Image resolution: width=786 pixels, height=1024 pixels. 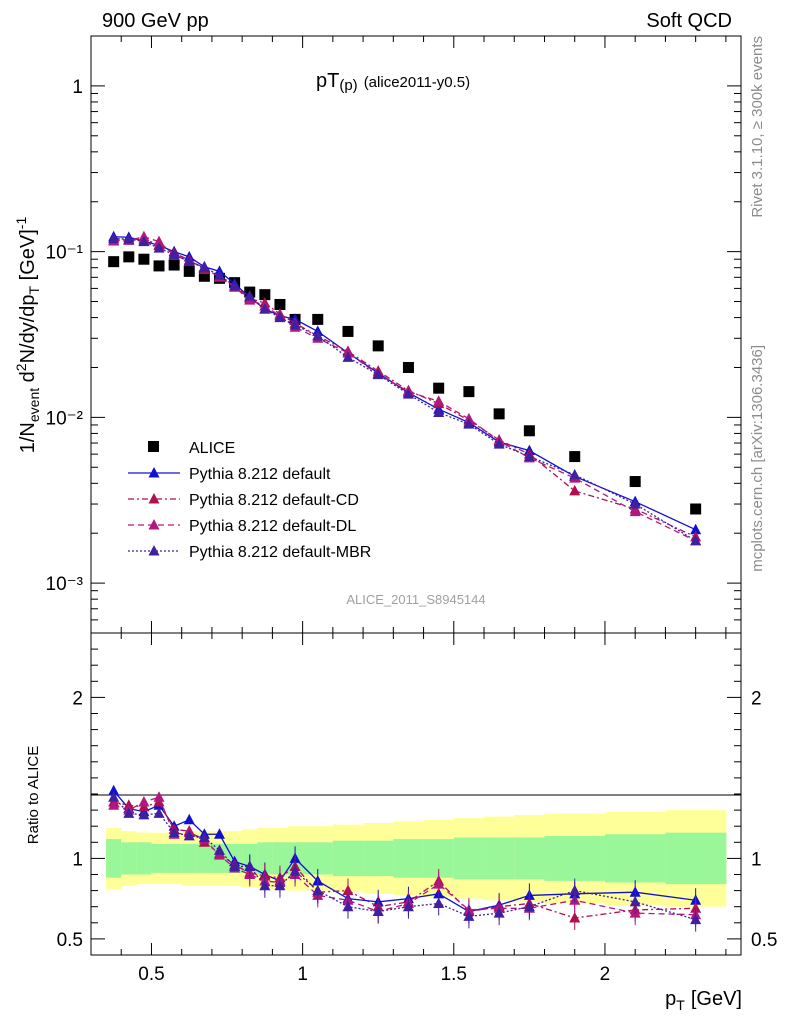 I want to click on x-tick-label: 0.5, so click(x=151, y=974).